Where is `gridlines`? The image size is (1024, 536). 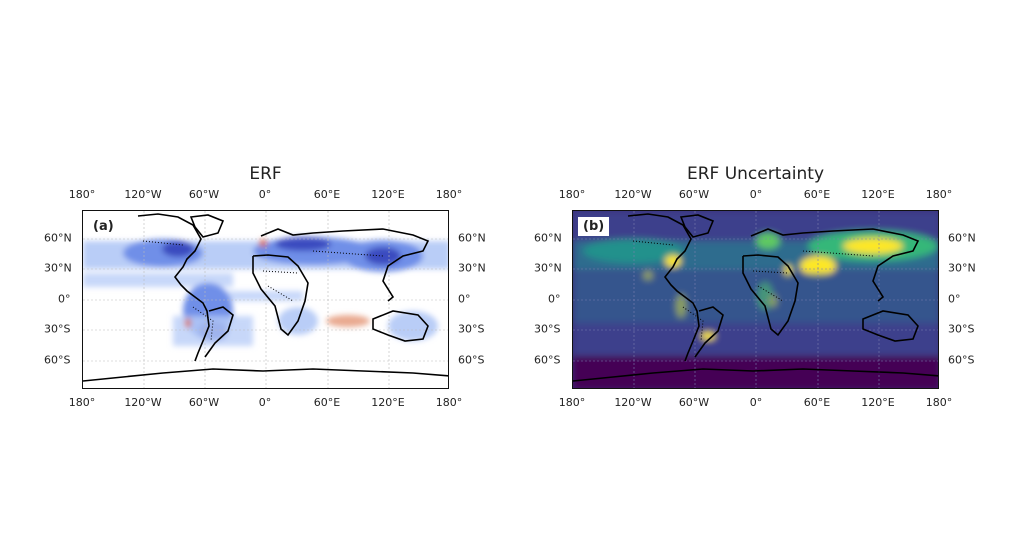 gridlines is located at coordinates (265, 299).